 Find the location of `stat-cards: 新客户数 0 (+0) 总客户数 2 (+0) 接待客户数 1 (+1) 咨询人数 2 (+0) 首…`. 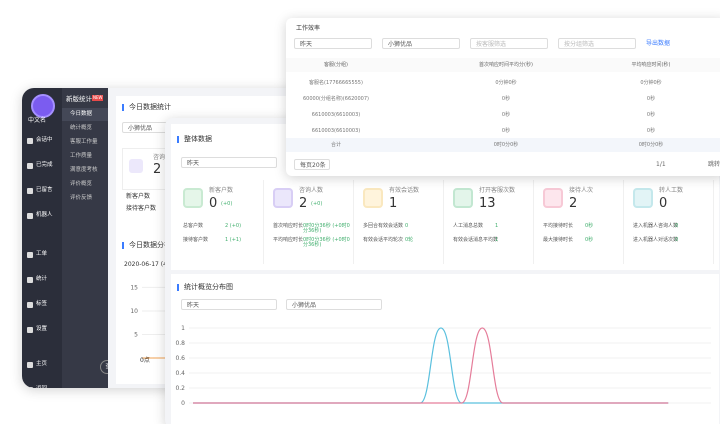

stat-cards: 新客户数 0 (+0) 总客户数 2 (+0) 接待客户数 1 (+1) 咨询人数 2 (+0) 首… is located at coordinates (447, 222).